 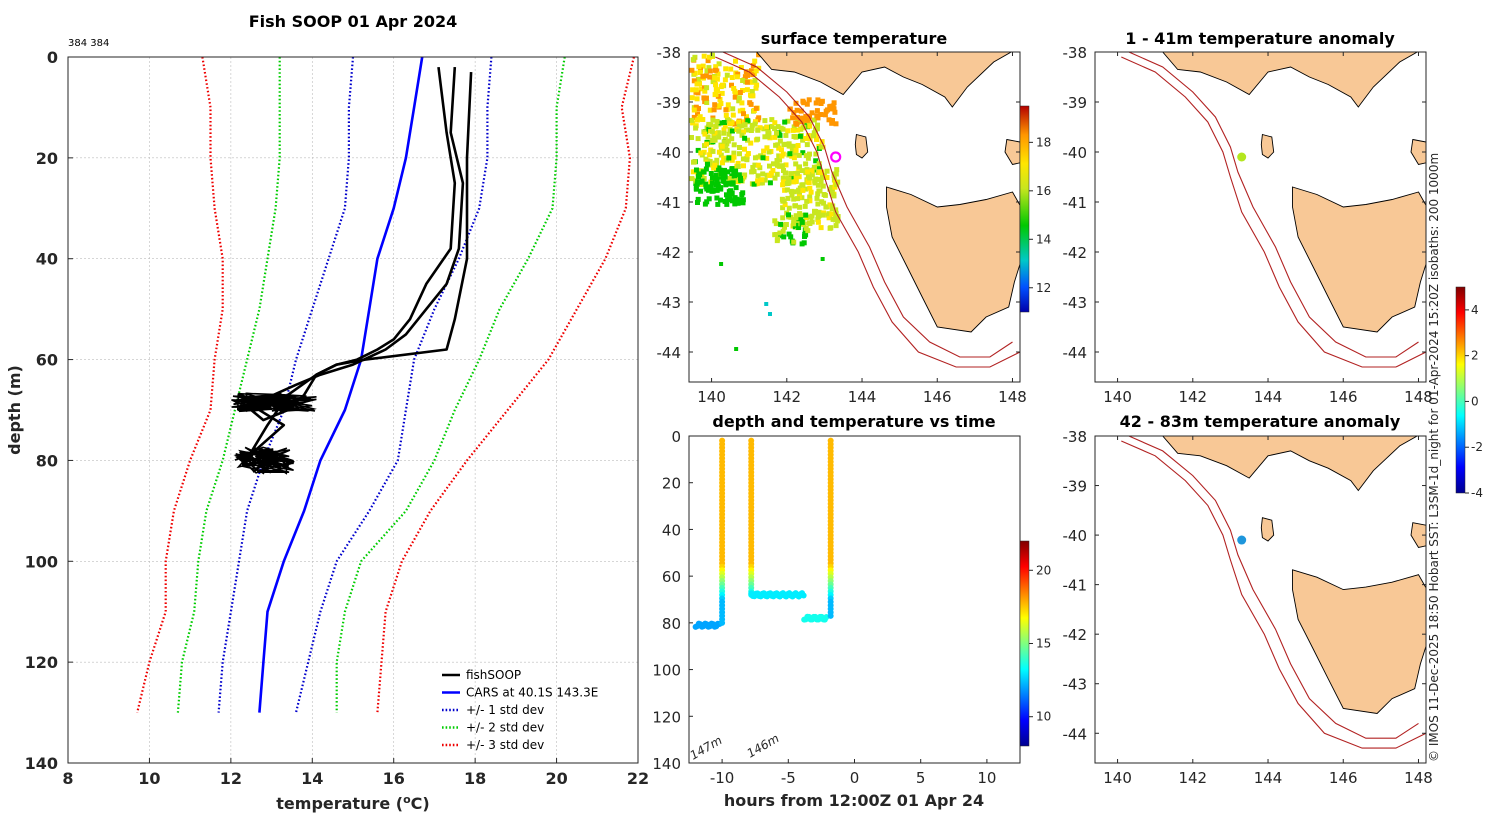 What do you see at coordinates (1418, 397) in the screenshot?
I see `tick-label-lon: 148` at bounding box center [1418, 397].